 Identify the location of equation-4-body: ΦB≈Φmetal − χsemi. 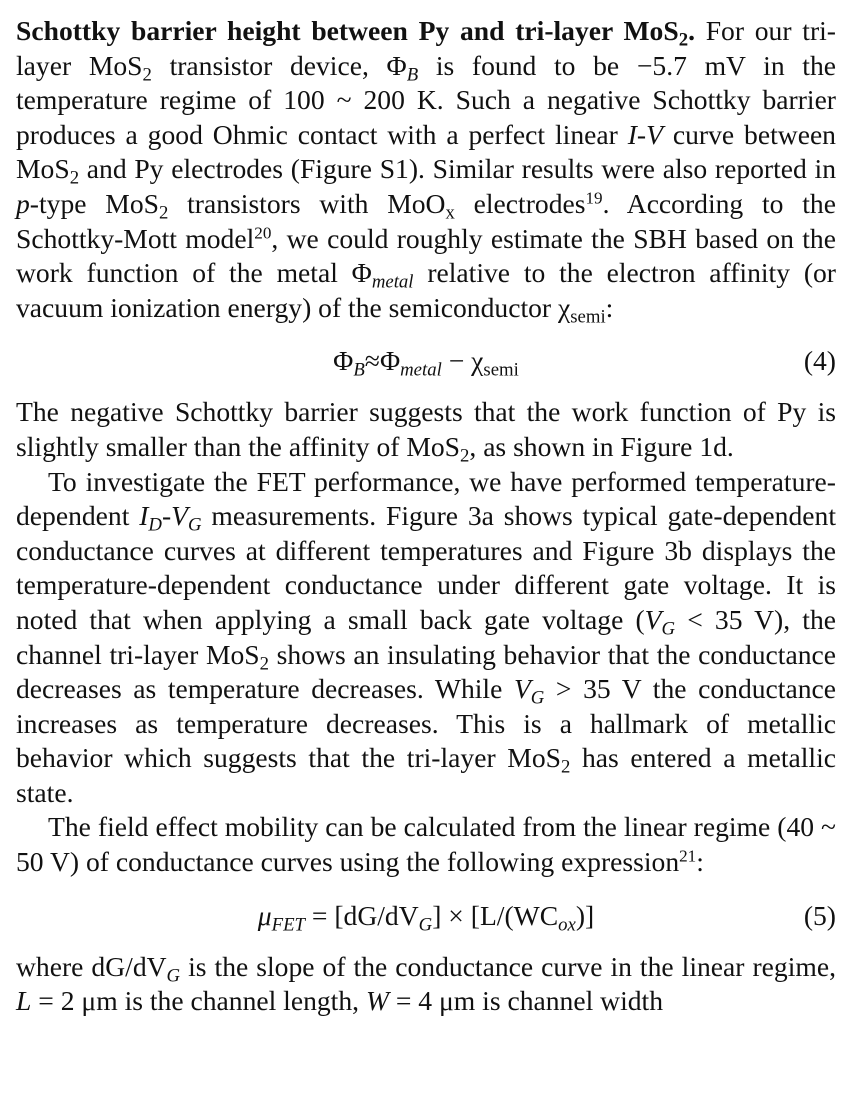
(426, 363).